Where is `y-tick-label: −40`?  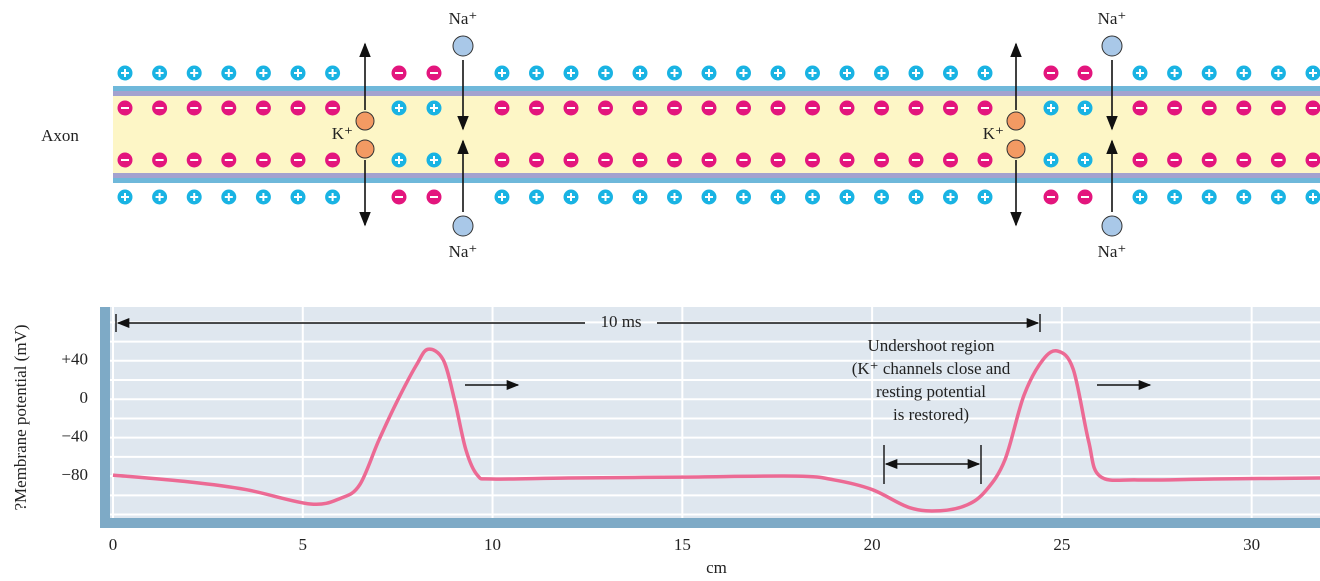
y-tick-label: −40 is located at coordinates (74, 436).